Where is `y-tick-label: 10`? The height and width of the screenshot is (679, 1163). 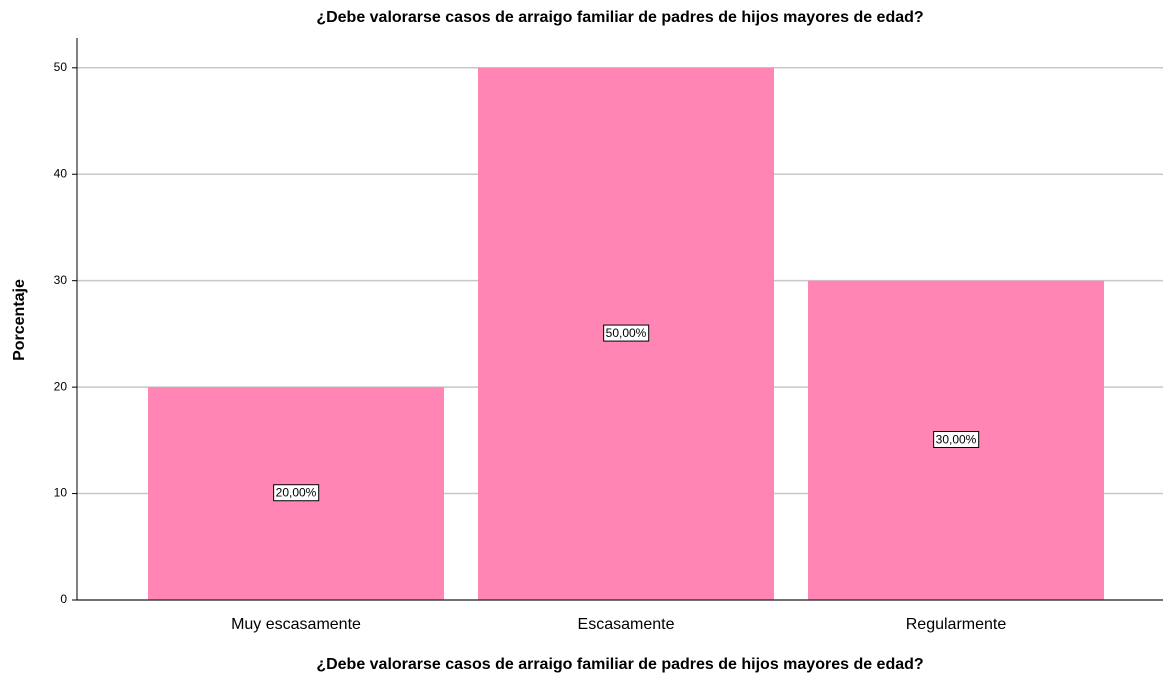 y-tick-label: 10 is located at coordinates (61, 493).